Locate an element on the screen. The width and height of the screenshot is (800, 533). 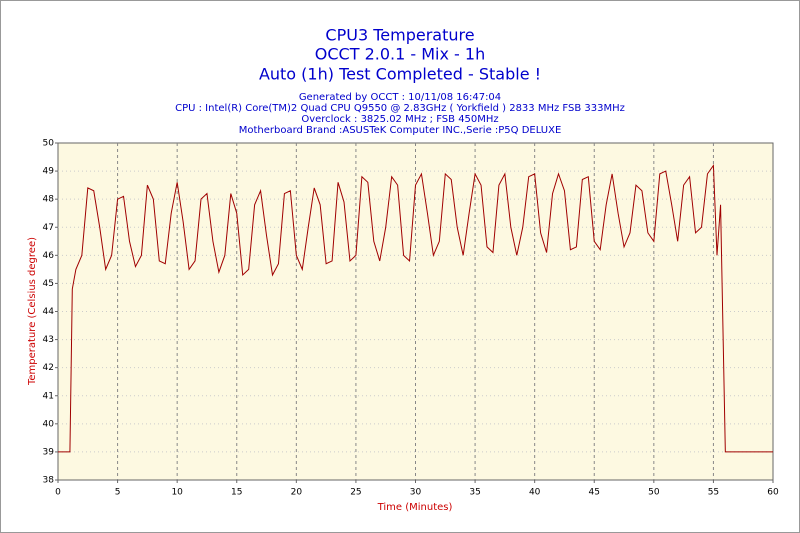
y-tick-label: 44 is located at coordinates (49, 312).